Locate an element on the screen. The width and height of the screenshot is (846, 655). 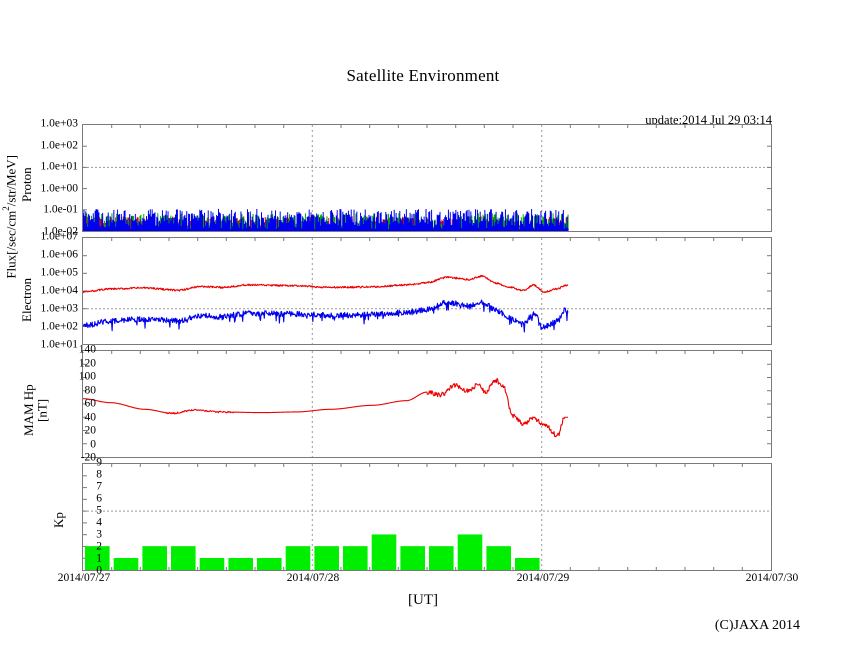
ytick: 100 is located at coordinates (87, 376).